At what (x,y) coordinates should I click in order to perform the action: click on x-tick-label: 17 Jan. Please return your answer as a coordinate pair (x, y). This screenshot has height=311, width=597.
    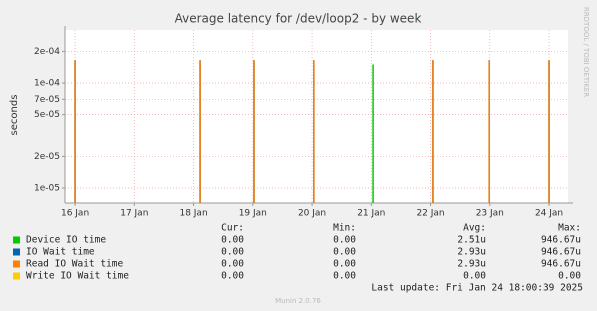
    Looking at the image, I should click on (134, 214).